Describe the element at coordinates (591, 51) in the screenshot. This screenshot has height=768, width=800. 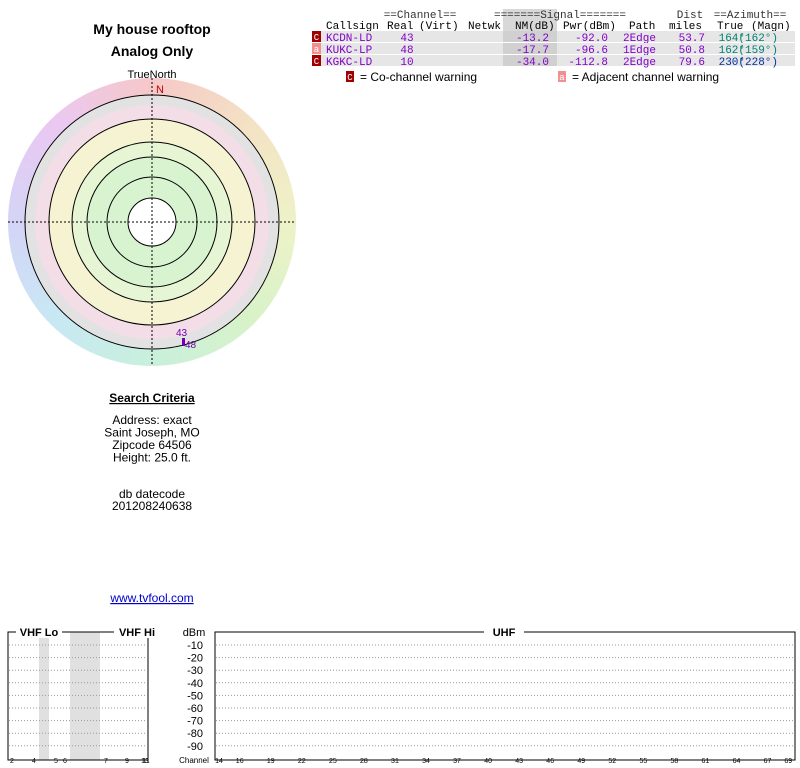
I see `cell-pwr: -96.6` at that location.